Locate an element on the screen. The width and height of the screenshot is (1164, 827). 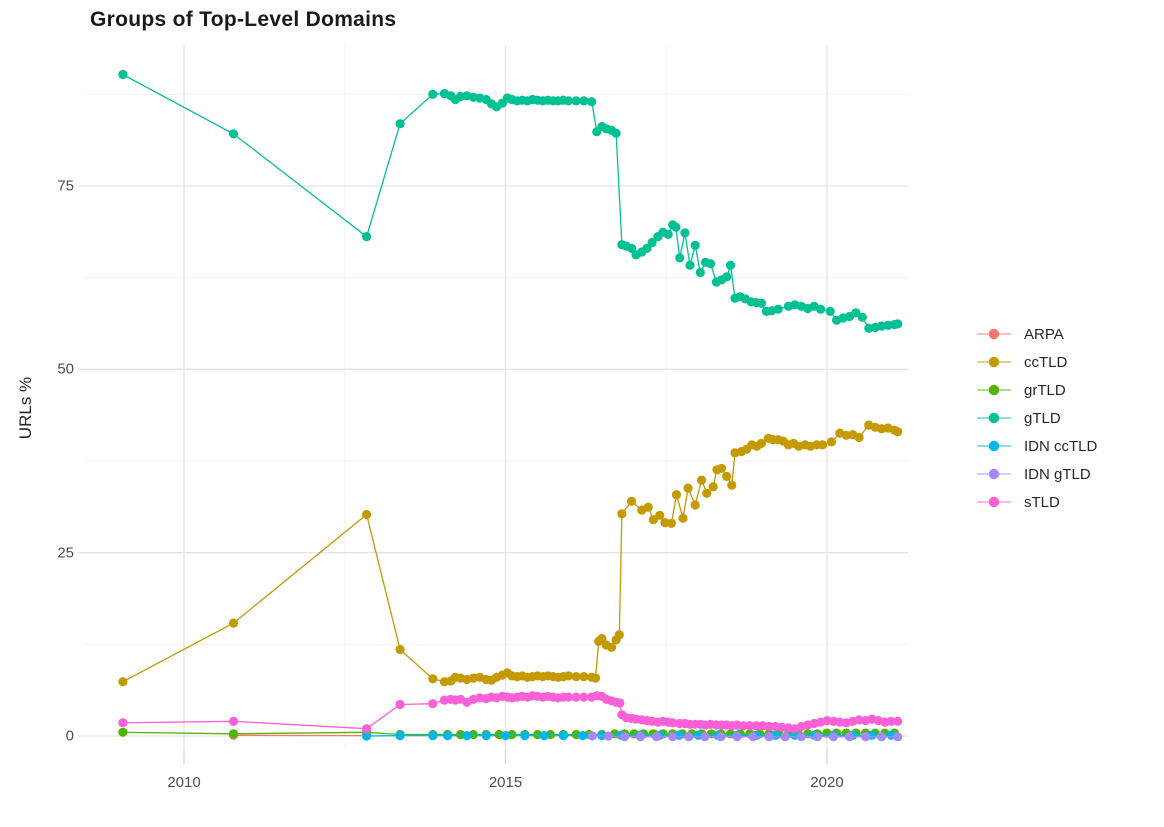
legend-item-gtld: gTLD is located at coordinates (1036, 418).